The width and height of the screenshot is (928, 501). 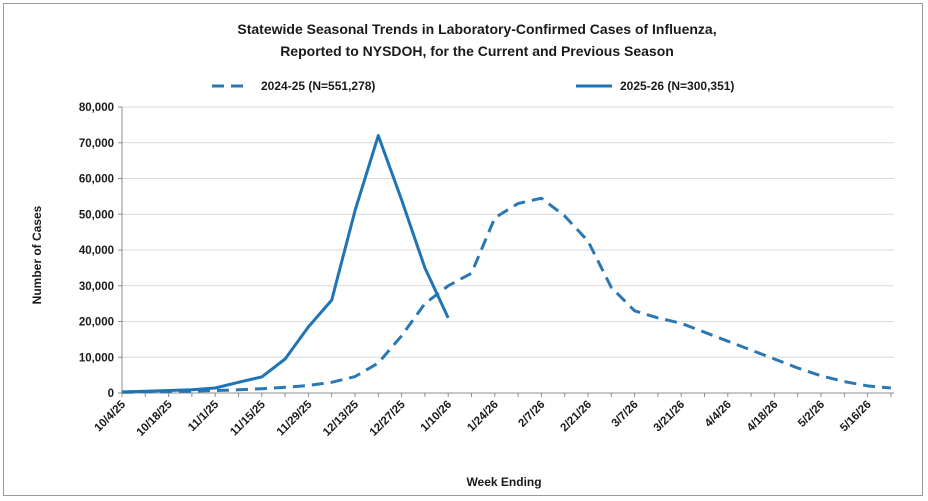 I want to click on y-tick-label: 70,000, so click(x=96, y=144).